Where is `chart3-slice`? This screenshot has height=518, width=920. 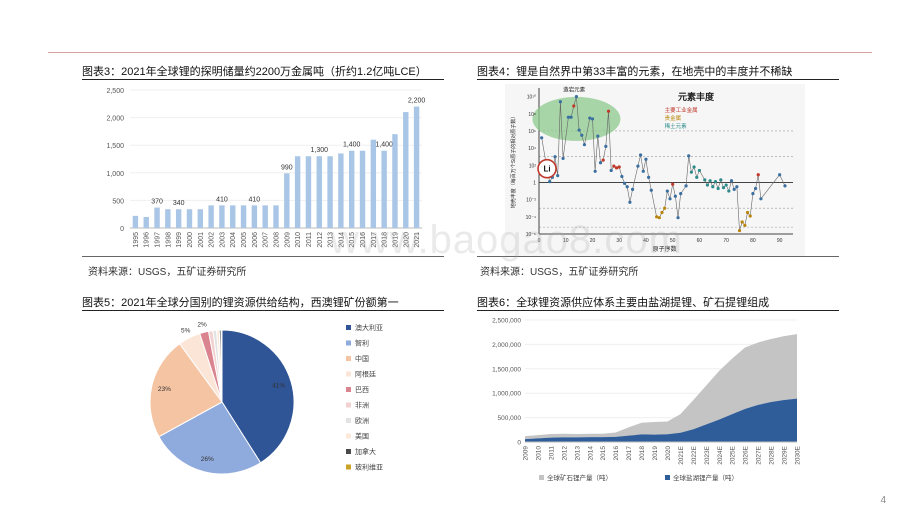
chart3-slice is located at coordinates (221, 366).